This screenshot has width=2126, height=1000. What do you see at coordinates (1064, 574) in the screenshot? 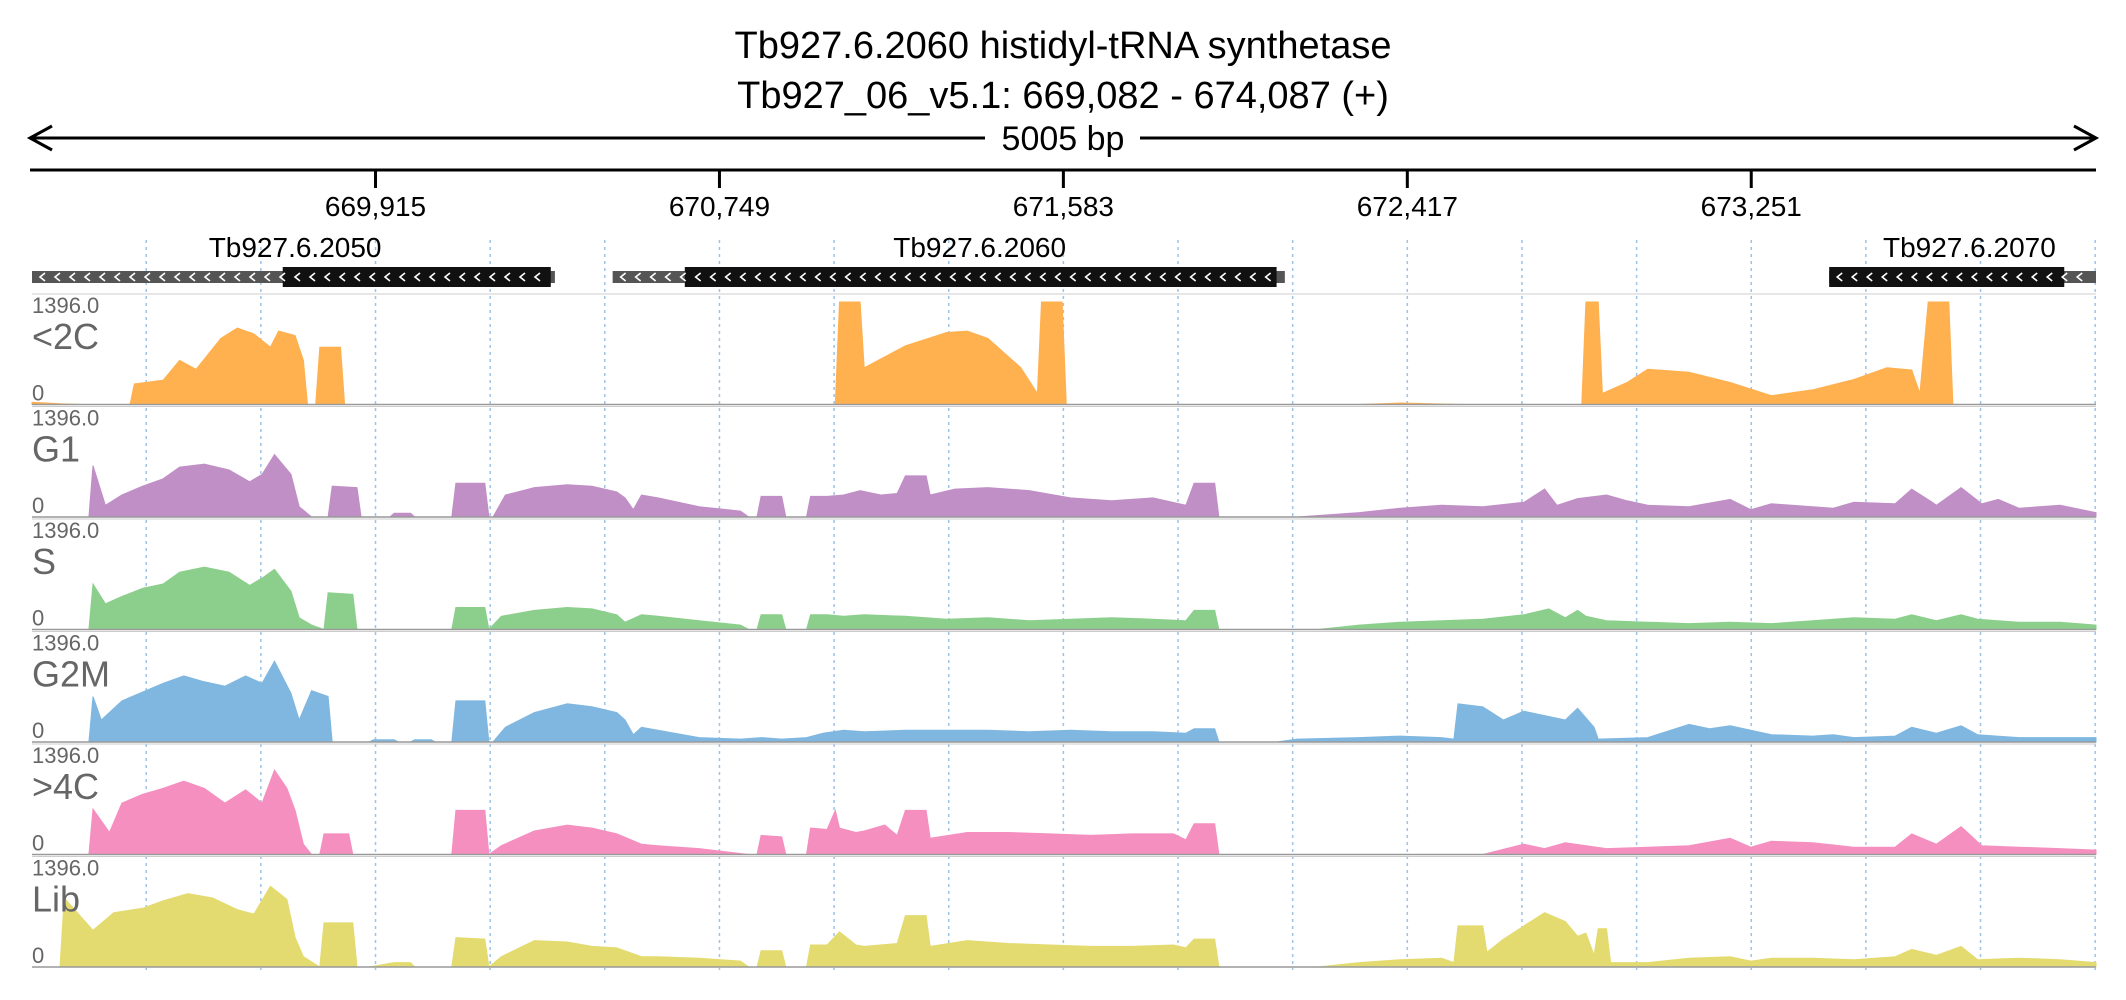
I see `coverage-track: 1396.0 0 S` at bounding box center [1064, 574].